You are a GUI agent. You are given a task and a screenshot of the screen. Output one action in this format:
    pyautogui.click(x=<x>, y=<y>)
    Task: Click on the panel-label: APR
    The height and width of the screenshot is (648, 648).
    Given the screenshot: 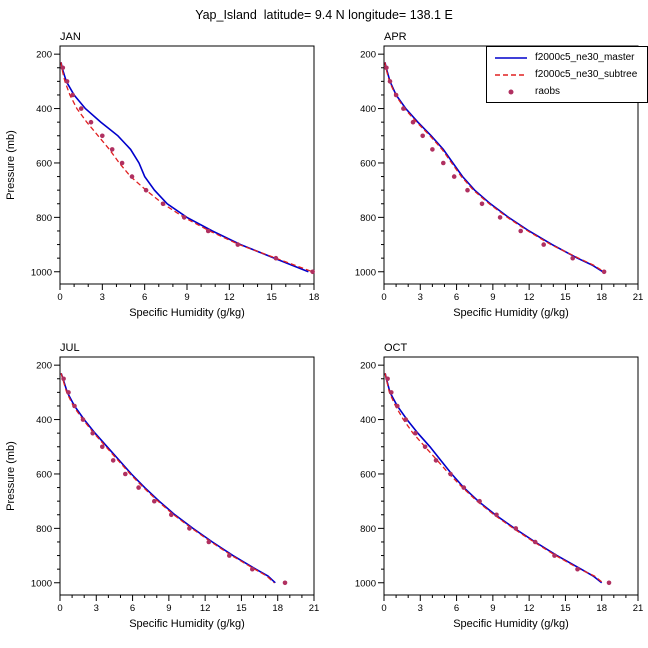 What is the action you would take?
    pyautogui.click(x=395, y=37)
    